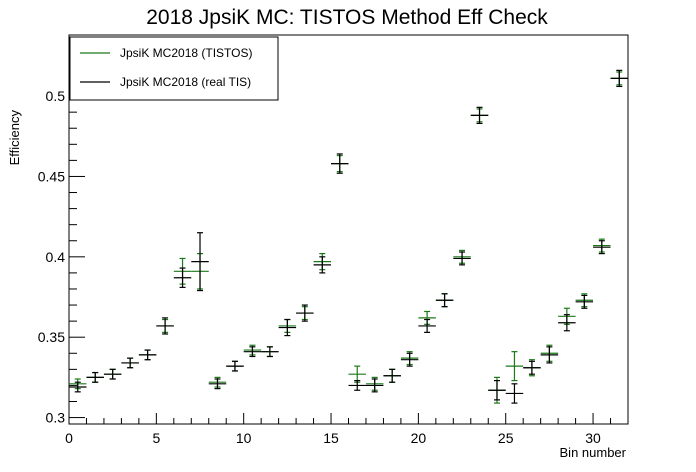 The height and width of the screenshot is (472, 696). What do you see at coordinates (331, 438) in the screenshot?
I see `x-tick-label: 15` at bounding box center [331, 438].